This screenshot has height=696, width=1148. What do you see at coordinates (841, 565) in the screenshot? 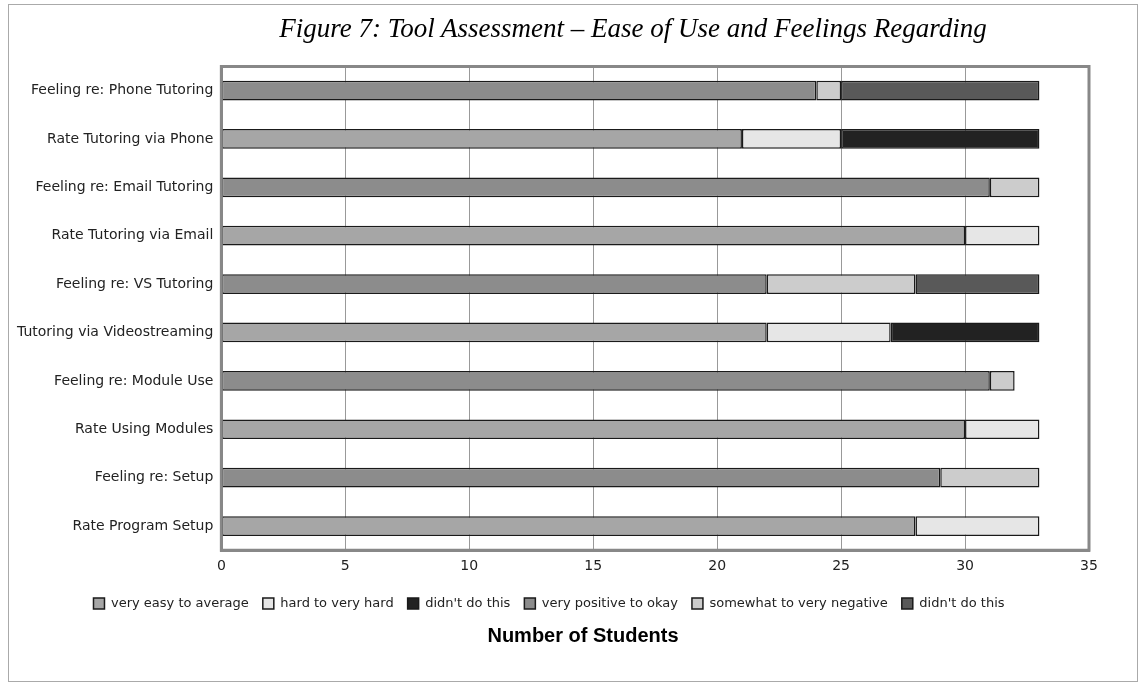
I see `x-tick-label: 25` at bounding box center [841, 565].